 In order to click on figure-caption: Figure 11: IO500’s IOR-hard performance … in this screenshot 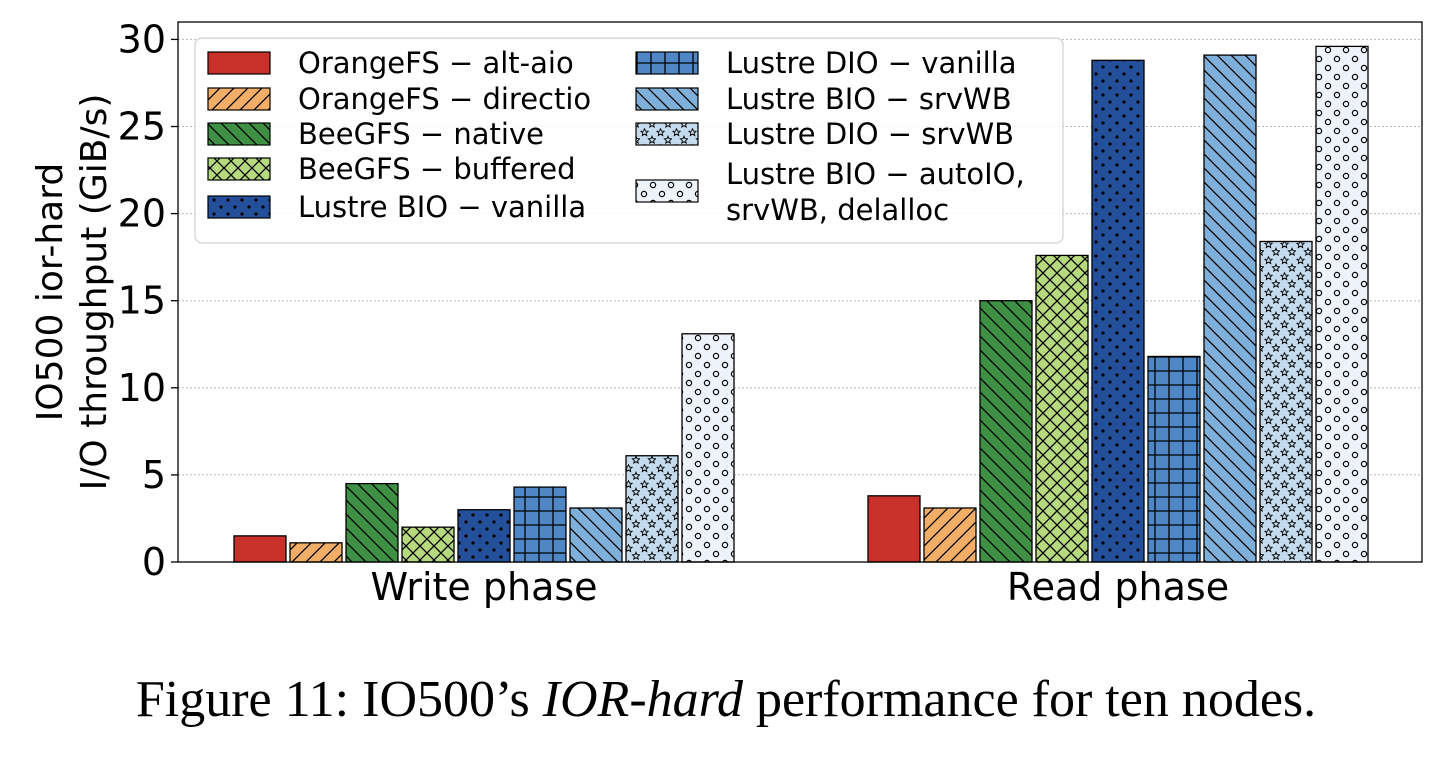, I will do `click(726, 699)`.